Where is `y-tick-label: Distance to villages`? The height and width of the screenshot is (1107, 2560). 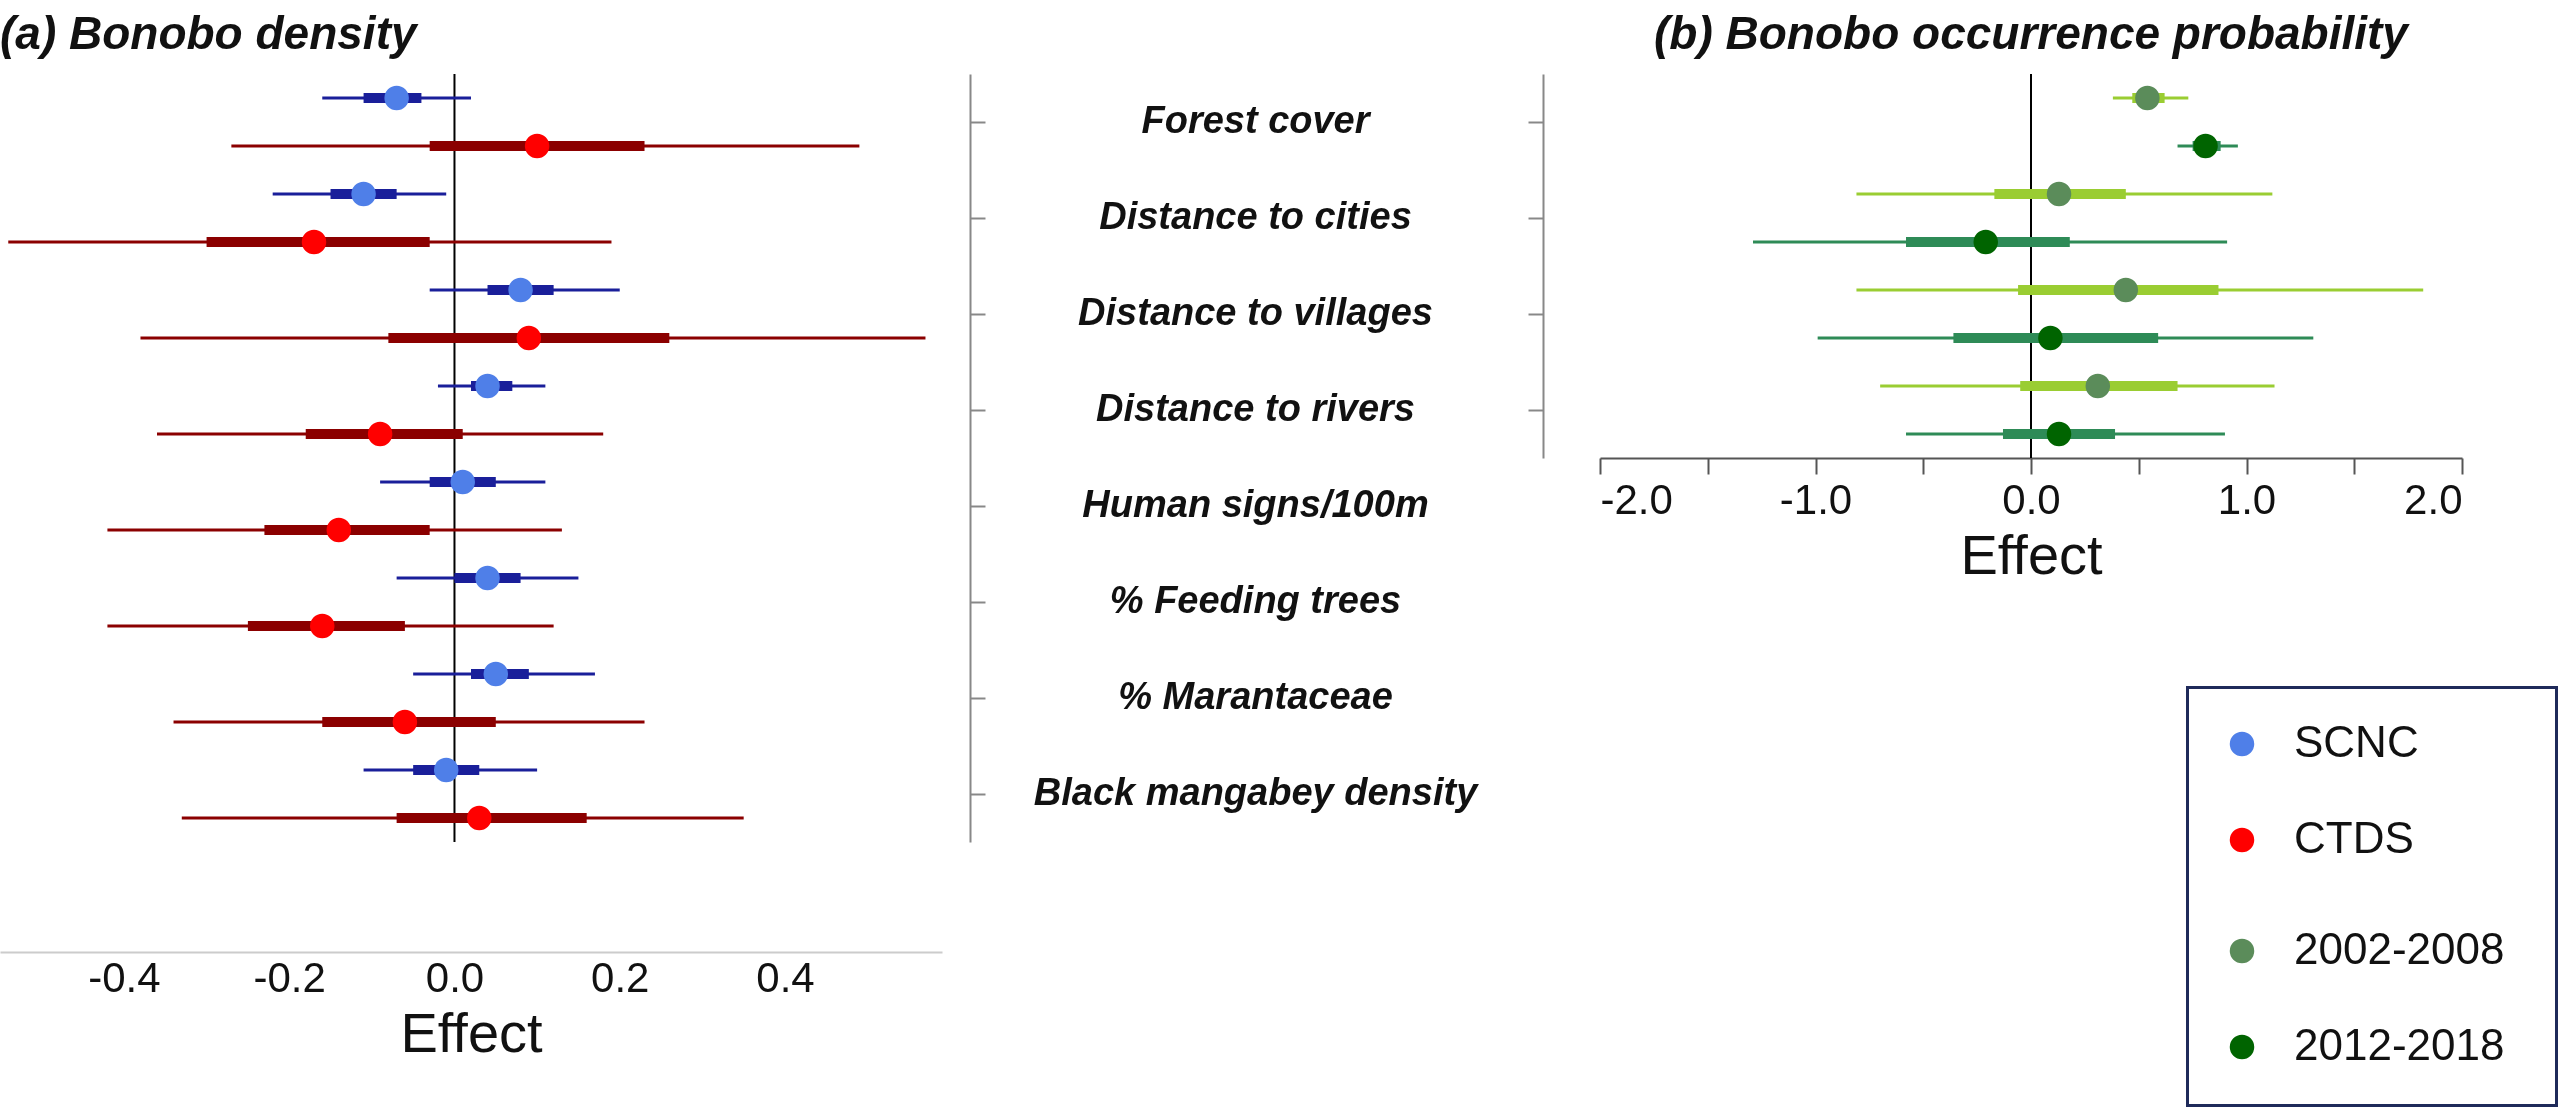
y-tick-label: Distance to villages is located at coordinates (1255, 312).